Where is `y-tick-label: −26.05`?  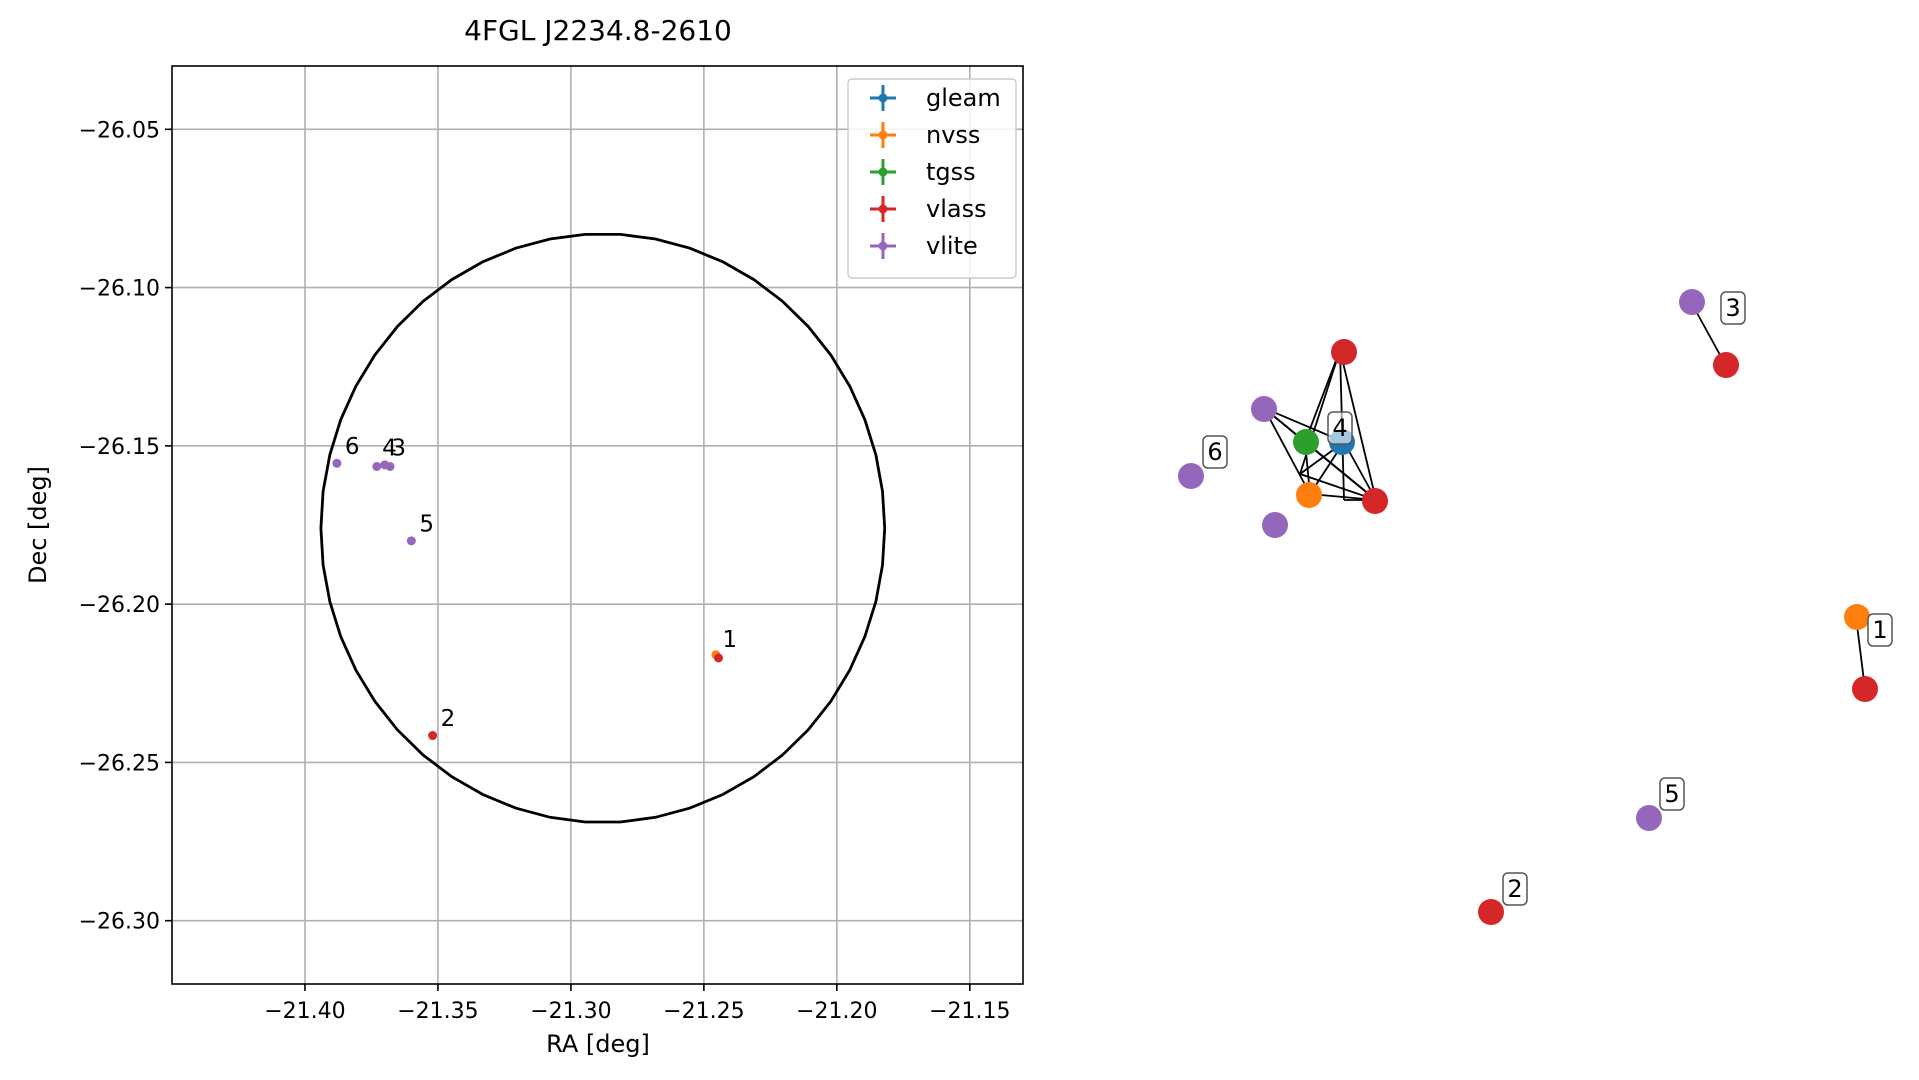 y-tick-label: −26.05 is located at coordinates (119, 130).